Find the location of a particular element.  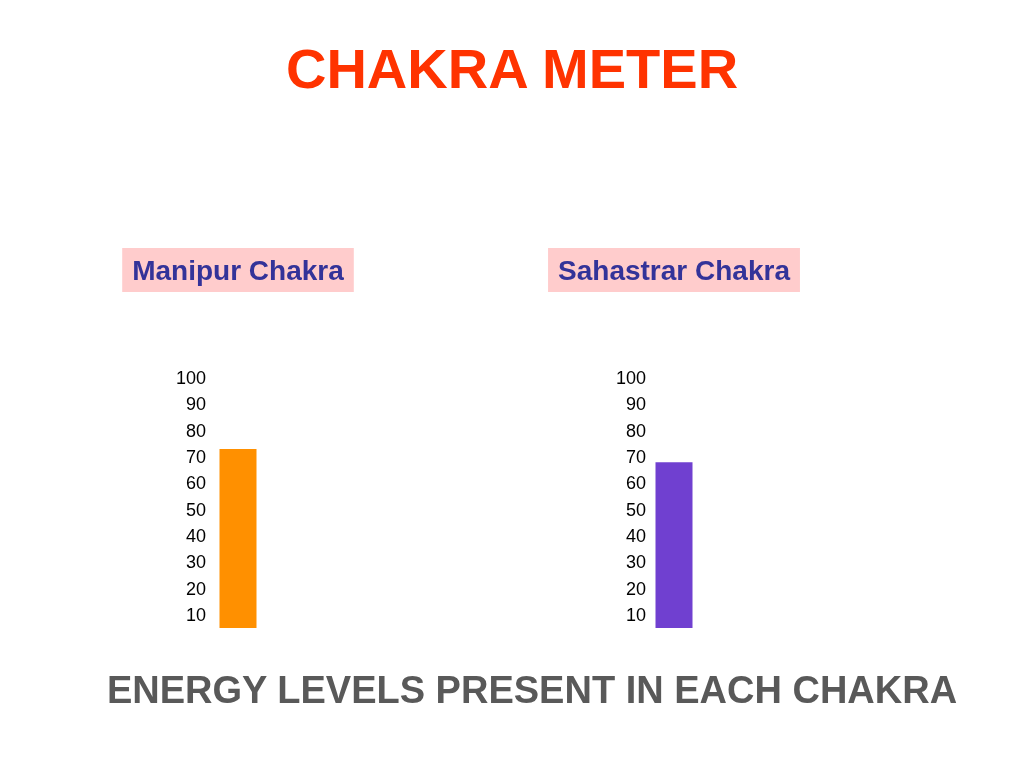

y2-tick-label: 80 is located at coordinates (635, 430).